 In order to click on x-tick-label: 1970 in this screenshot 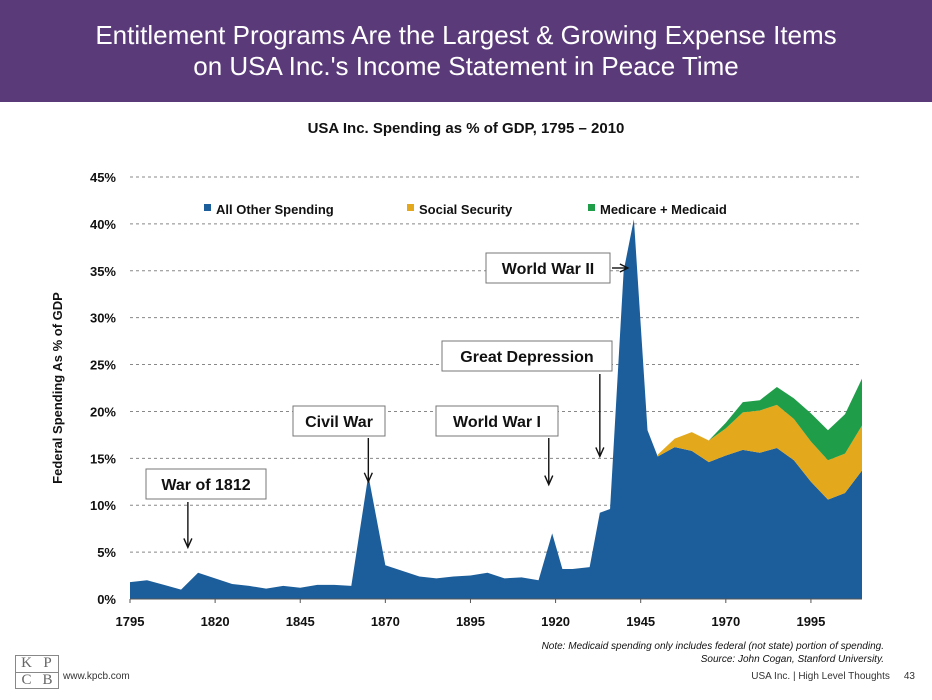, I will do `click(725, 621)`.